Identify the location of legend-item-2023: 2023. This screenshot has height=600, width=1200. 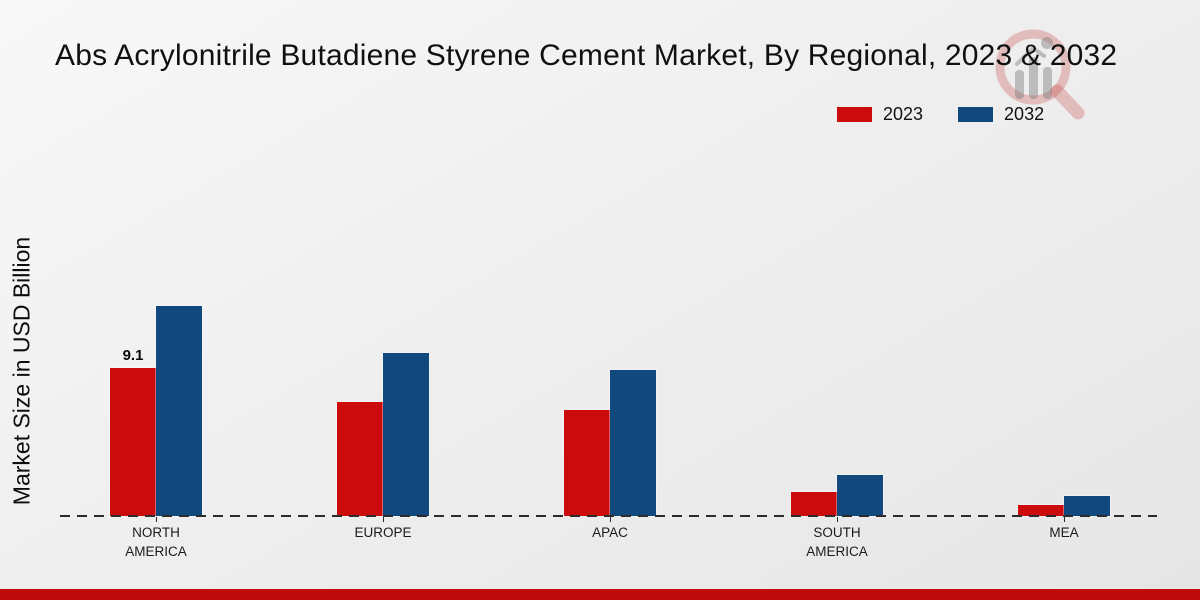
(880, 114).